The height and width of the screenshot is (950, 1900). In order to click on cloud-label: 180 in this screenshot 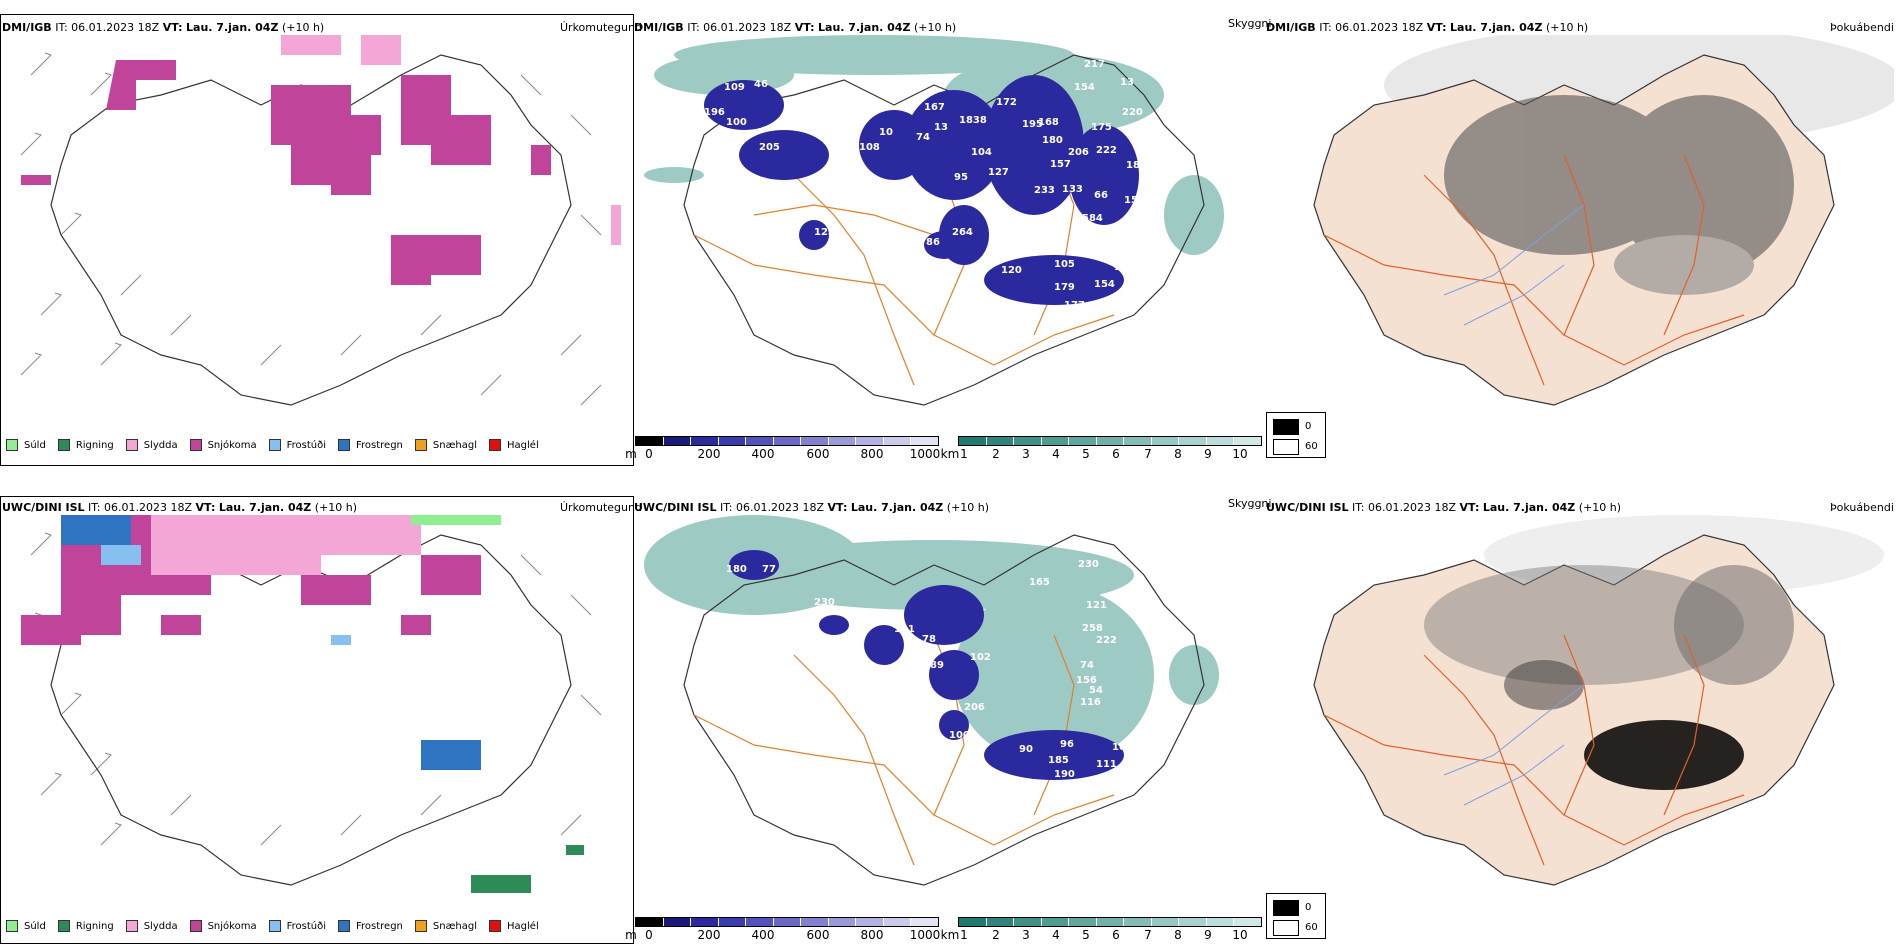, I will do `click(1052, 140)`.